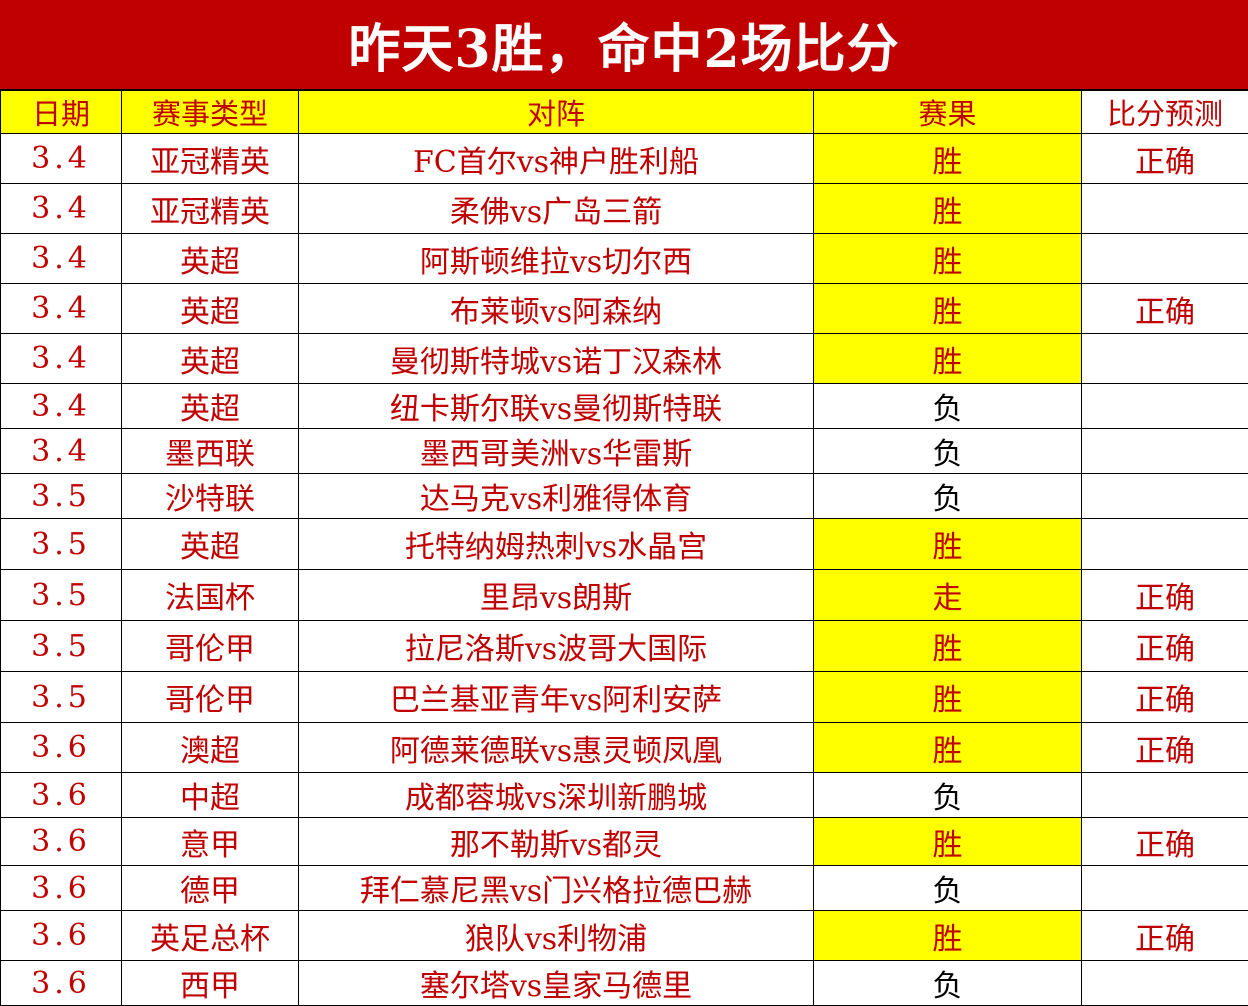 Image resolution: width=1248 pixels, height=1006 pixels. Describe the element at coordinates (556, 595) in the screenshot. I see `cell-match: 里昂vs朗斯` at that location.